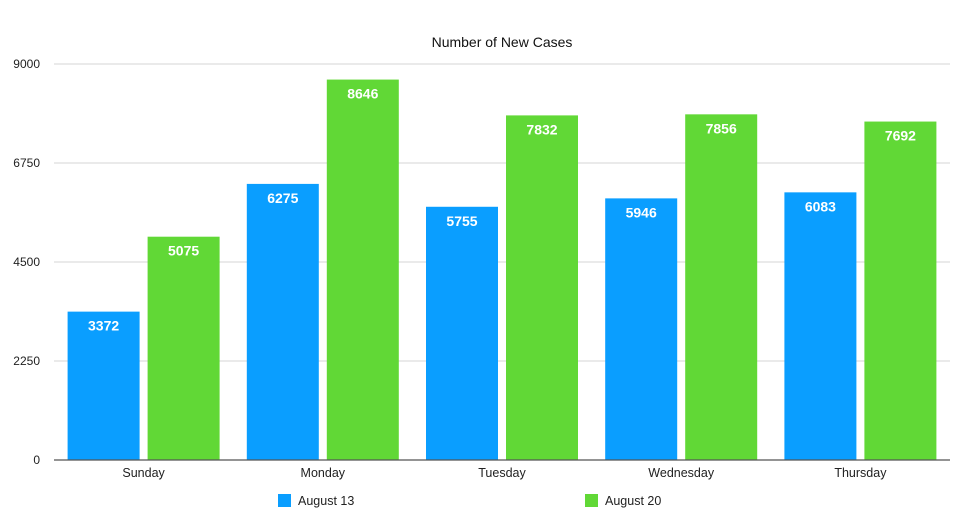 The image size is (976, 525). Describe the element at coordinates (469, 501) in the screenshot. I see `legend: August 13 August 20` at that location.